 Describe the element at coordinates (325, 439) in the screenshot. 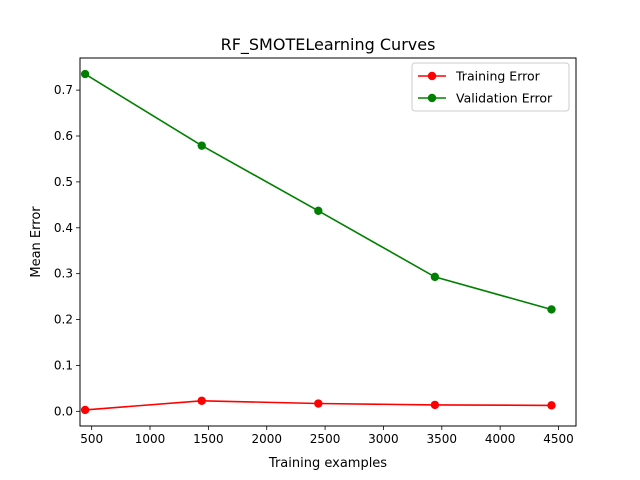

I see `x-tick-label: 2500` at that location.